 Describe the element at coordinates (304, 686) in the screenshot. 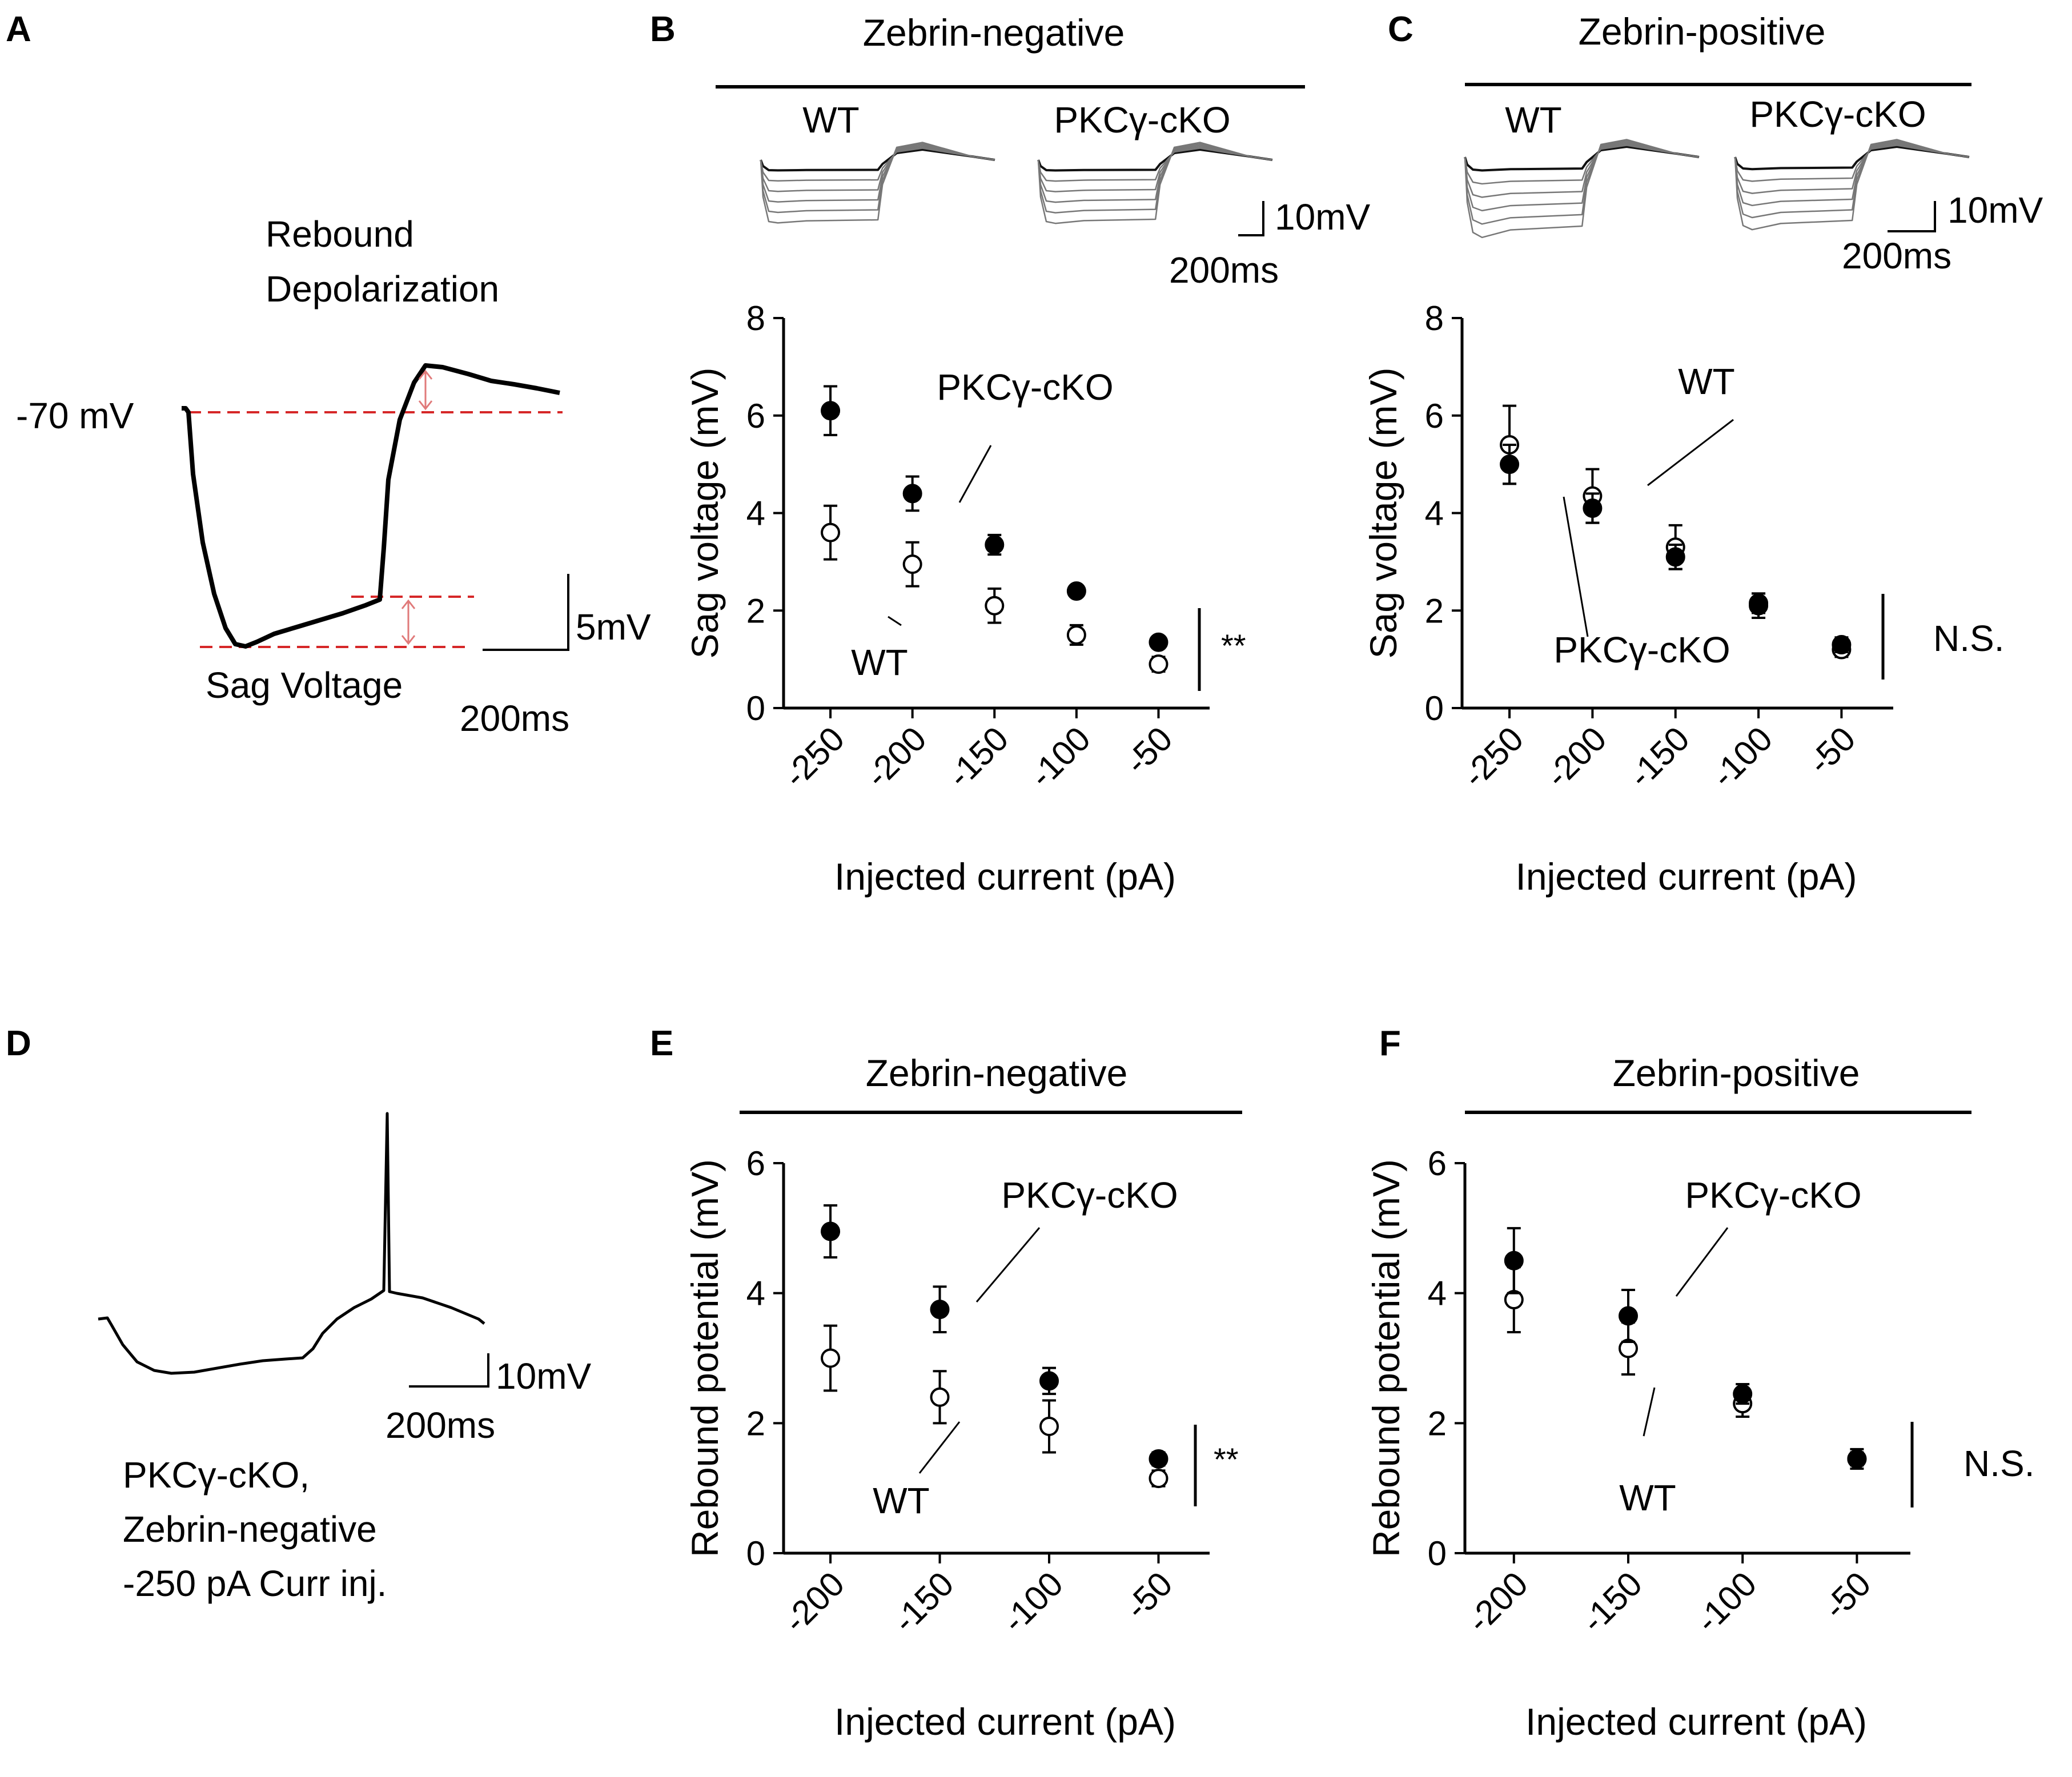

I see `sag-voltage-label: Sag Voltage` at that location.